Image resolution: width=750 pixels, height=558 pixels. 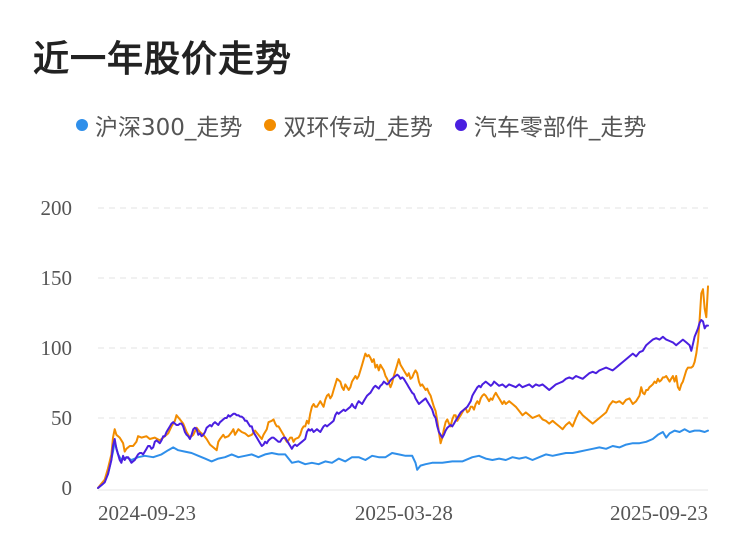 I want to click on legend-item-shuanghuan: 双环传动_走势, so click(x=348, y=125).